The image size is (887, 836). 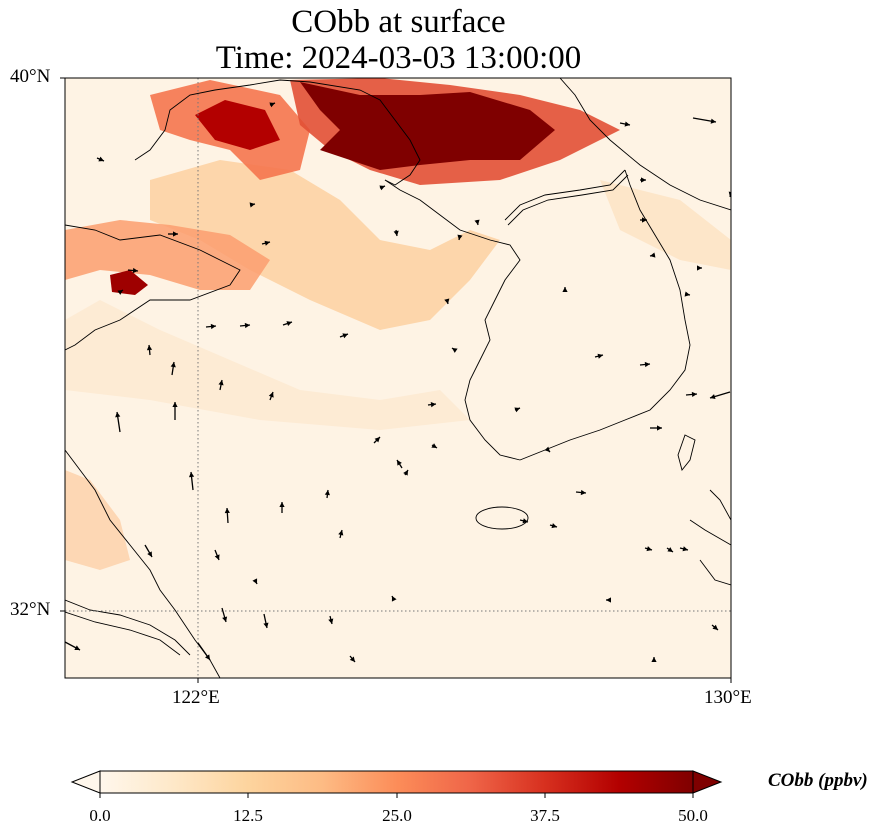 What do you see at coordinates (545, 815) in the screenshot?
I see `colorbar-tick-label-3: 37.5` at bounding box center [545, 815].